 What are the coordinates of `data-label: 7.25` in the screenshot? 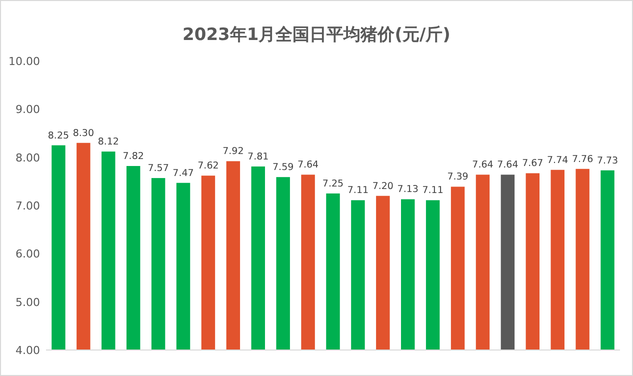 It's located at (333, 184).